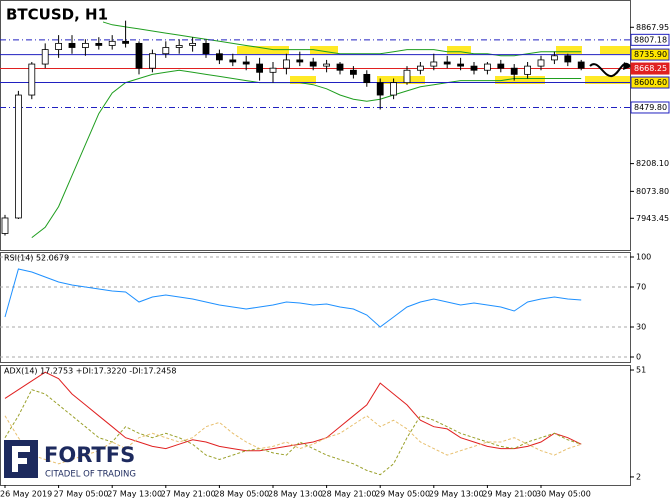 This screenshot has width=670, height=502. What do you see at coordinates (563, 494) in the screenshot?
I see `x-tick-label: 30 May 05:00` at bounding box center [563, 494].